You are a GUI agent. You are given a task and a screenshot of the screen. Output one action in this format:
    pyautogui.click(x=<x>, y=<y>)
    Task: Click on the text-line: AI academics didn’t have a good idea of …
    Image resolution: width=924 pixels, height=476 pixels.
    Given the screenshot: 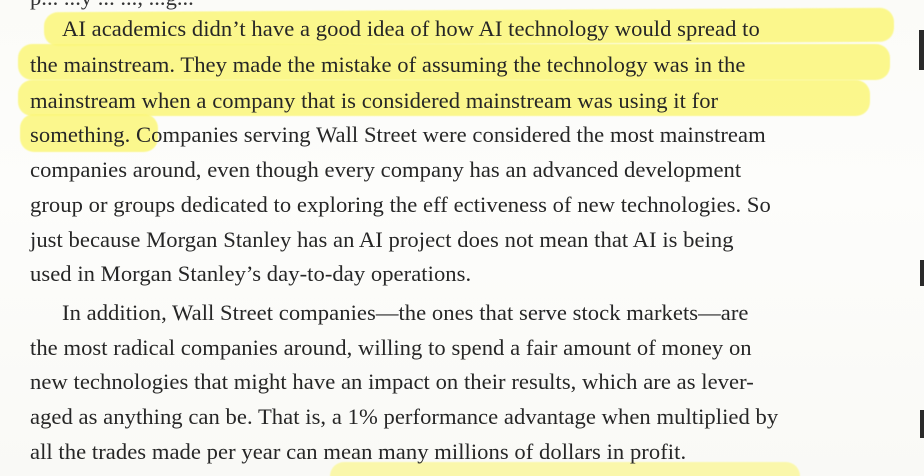 What is the action you would take?
    pyautogui.click(x=411, y=28)
    